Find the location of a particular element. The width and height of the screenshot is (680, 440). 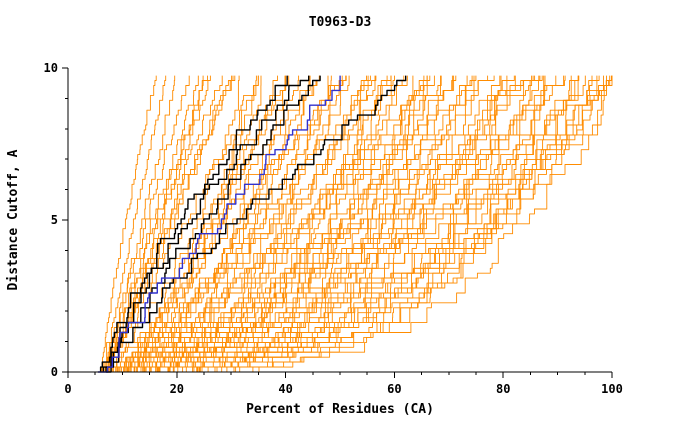

x-tick-label: 60 is located at coordinates (394, 389).